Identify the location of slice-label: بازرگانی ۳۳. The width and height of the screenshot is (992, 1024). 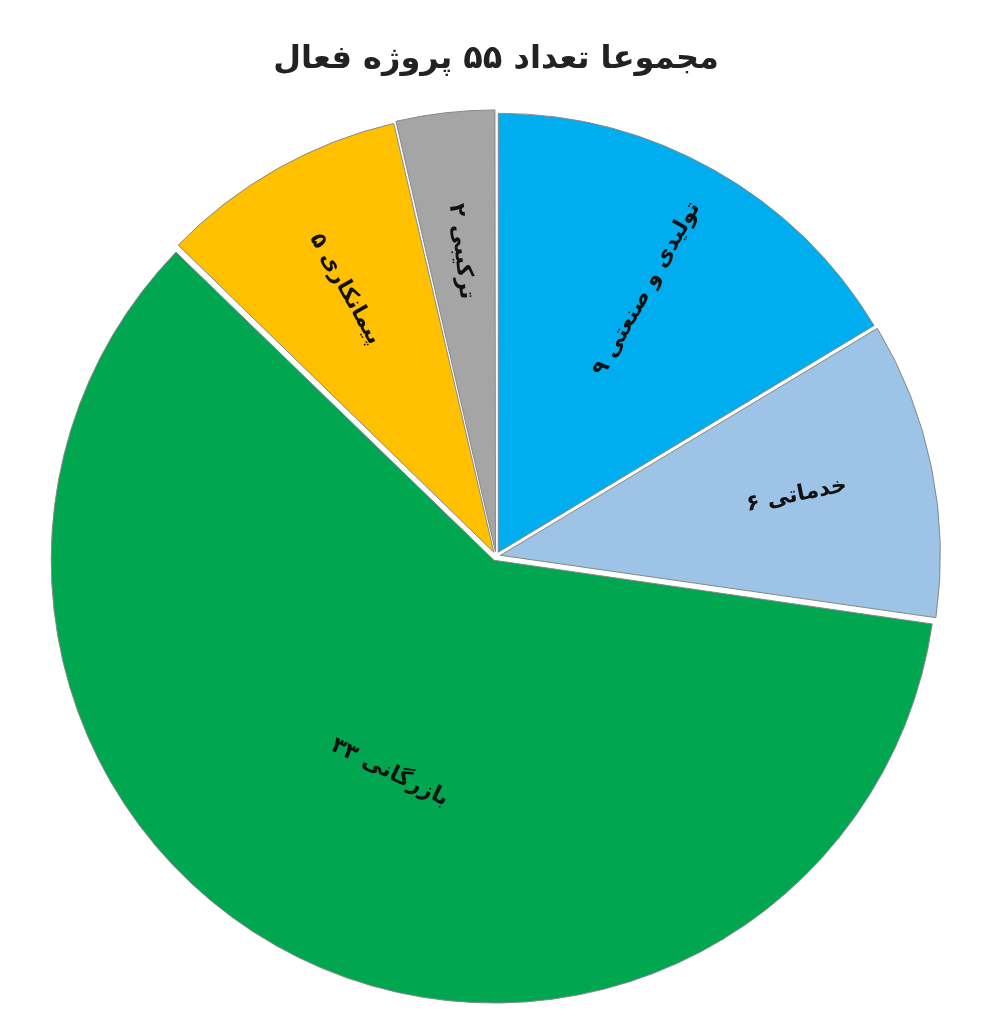
(390, 771).